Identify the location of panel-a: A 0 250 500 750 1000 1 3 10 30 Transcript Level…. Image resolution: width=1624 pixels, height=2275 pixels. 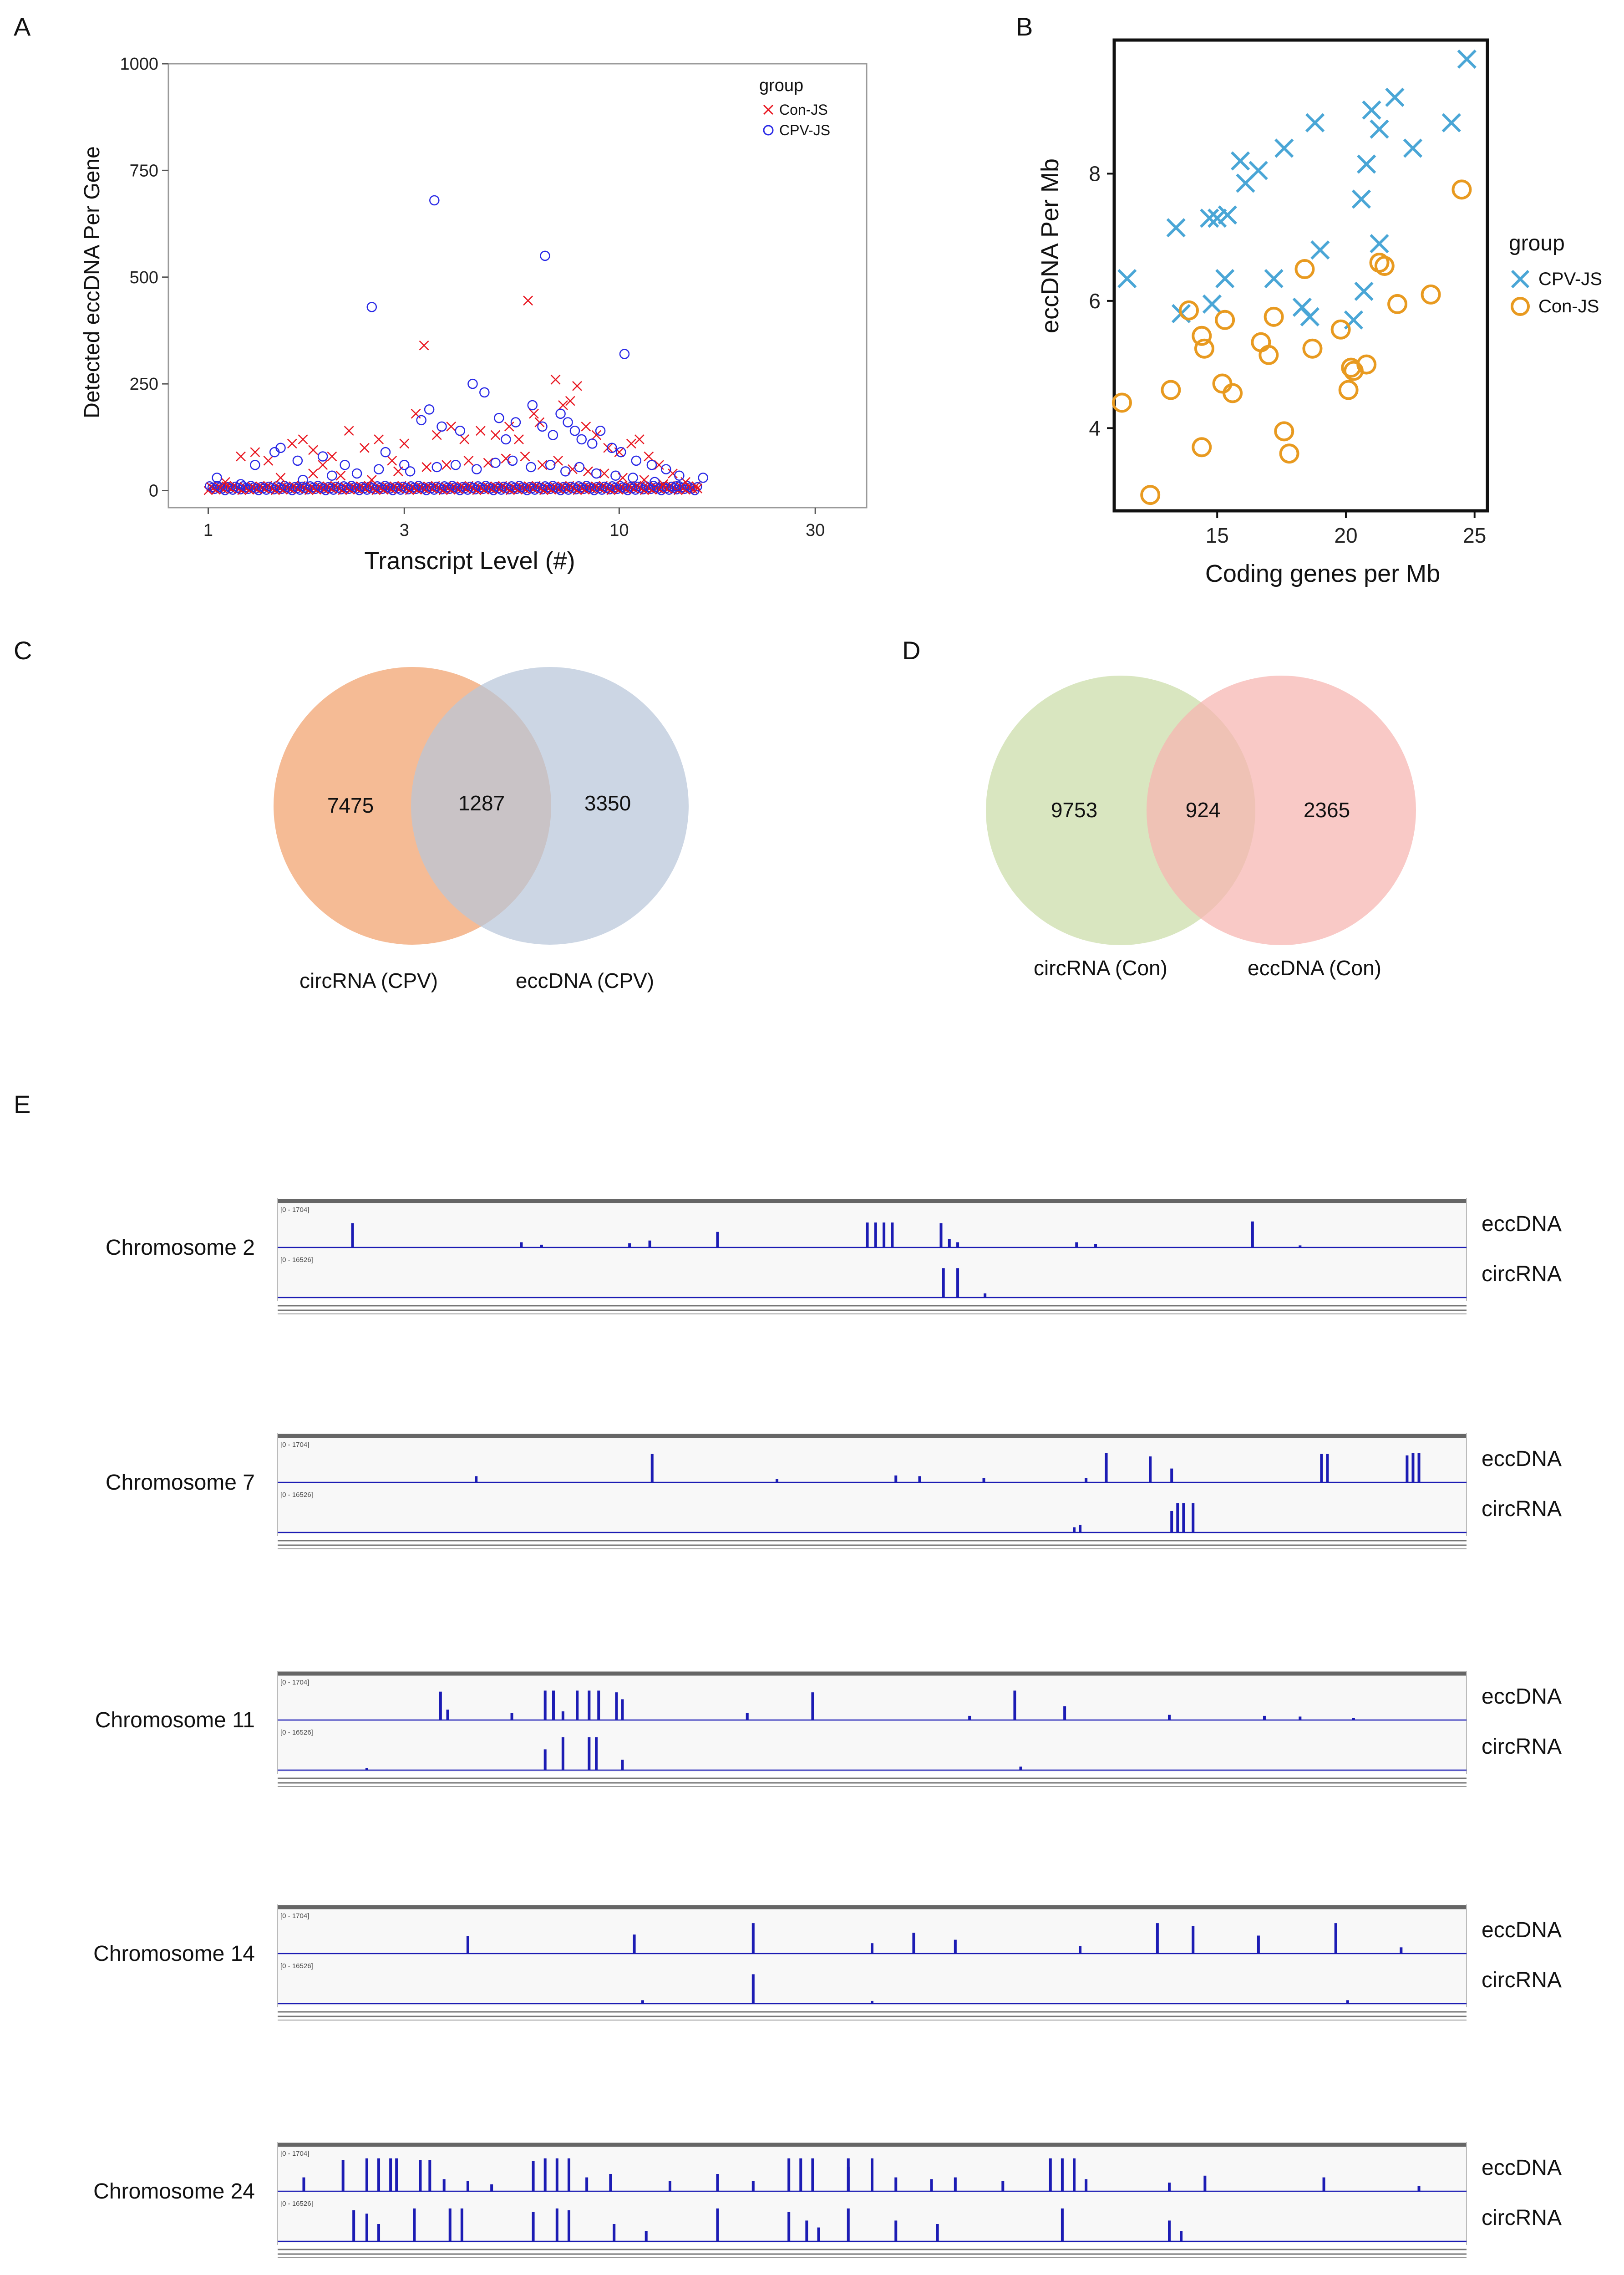
(441, 293).